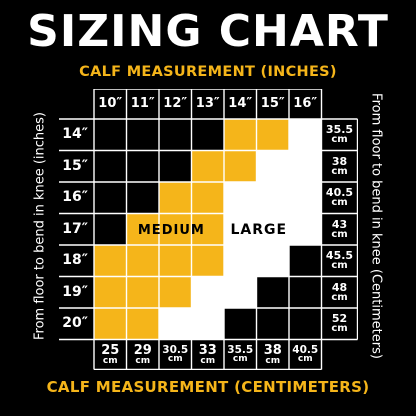 This screenshot has height=416, width=416. What do you see at coordinates (110, 354) in the screenshot?
I see `column-header-cm: 25 cm` at bounding box center [110, 354].